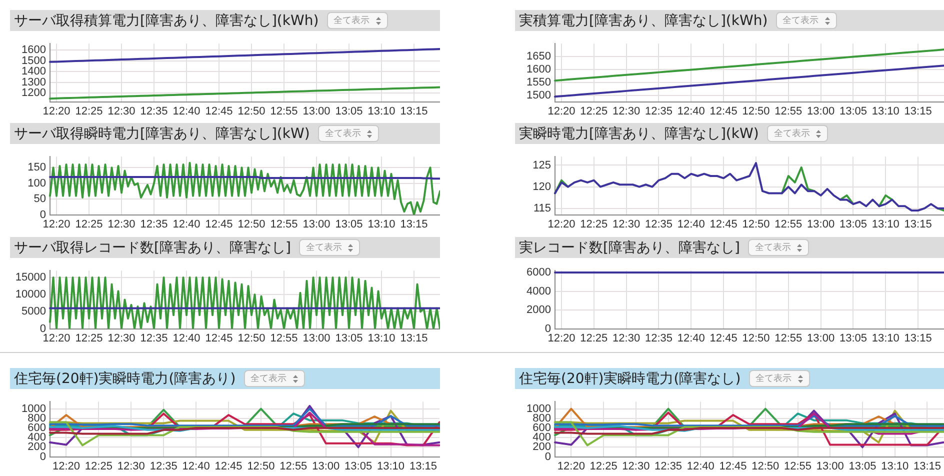  I want to click on y-tick-label: 4000, so click(538, 291).